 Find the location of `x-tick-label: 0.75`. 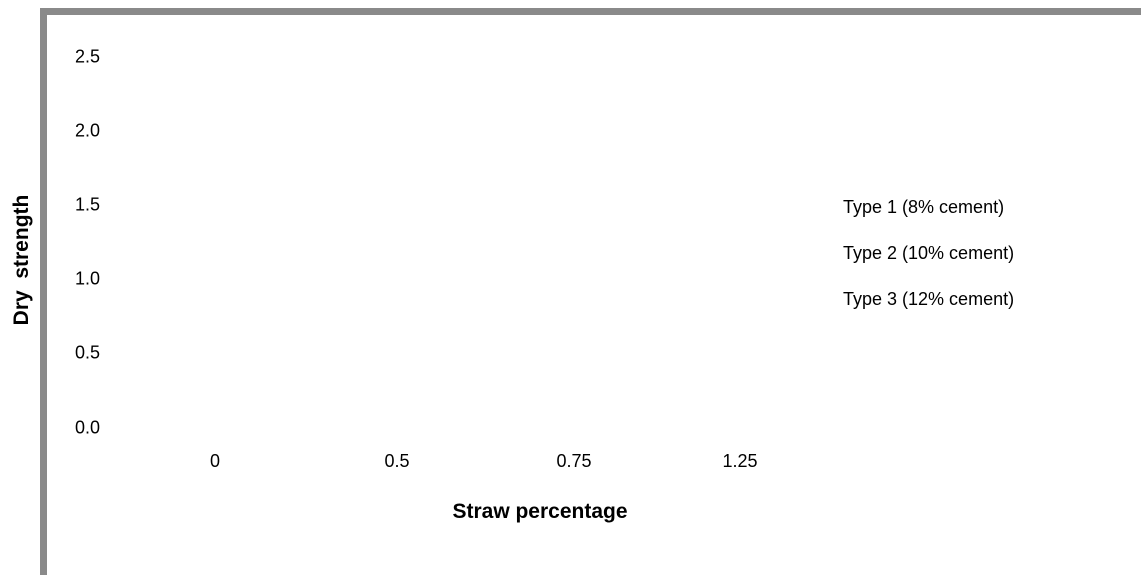

x-tick-label: 0.75 is located at coordinates (574, 461).